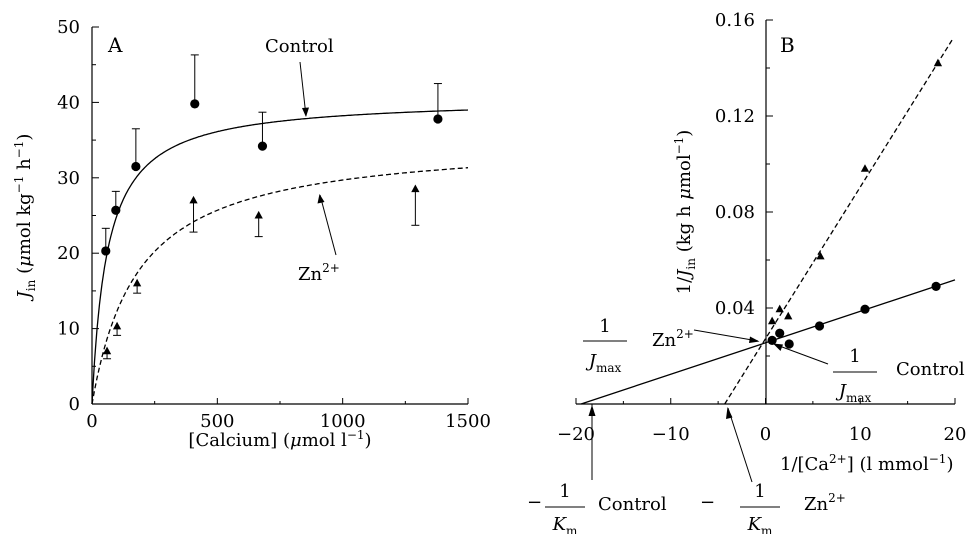 The width and height of the screenshot is (969, 534). I want to click on b-jmax-zn-annotation: 1 Jmax Zn2+, so click(671, 345).